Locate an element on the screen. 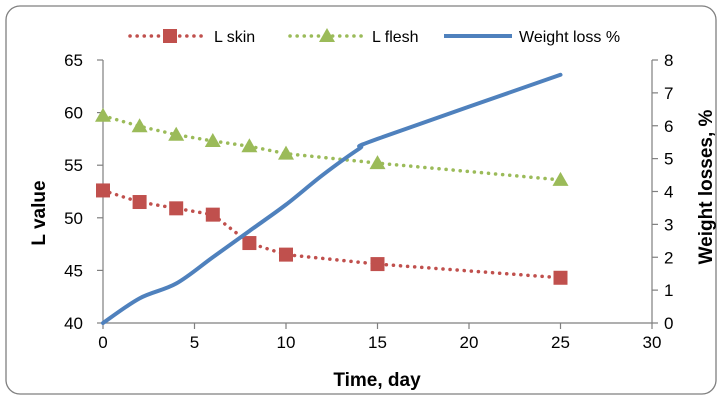  legend: L skin L flesh Weight loss % is located at coordinates (374, 37).